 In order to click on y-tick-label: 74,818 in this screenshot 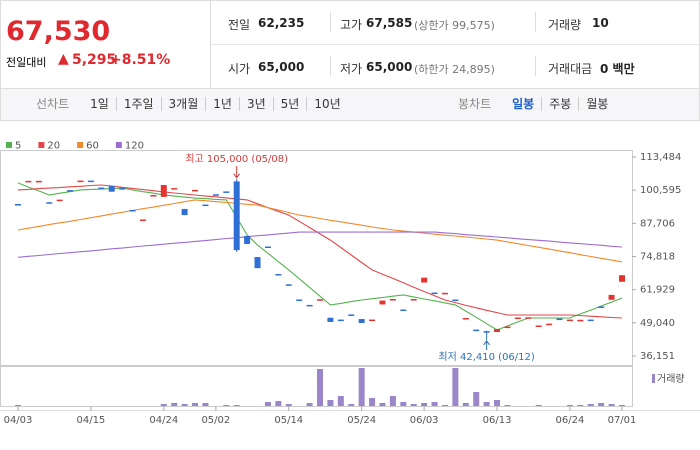, I will do `click(657, 256)`.